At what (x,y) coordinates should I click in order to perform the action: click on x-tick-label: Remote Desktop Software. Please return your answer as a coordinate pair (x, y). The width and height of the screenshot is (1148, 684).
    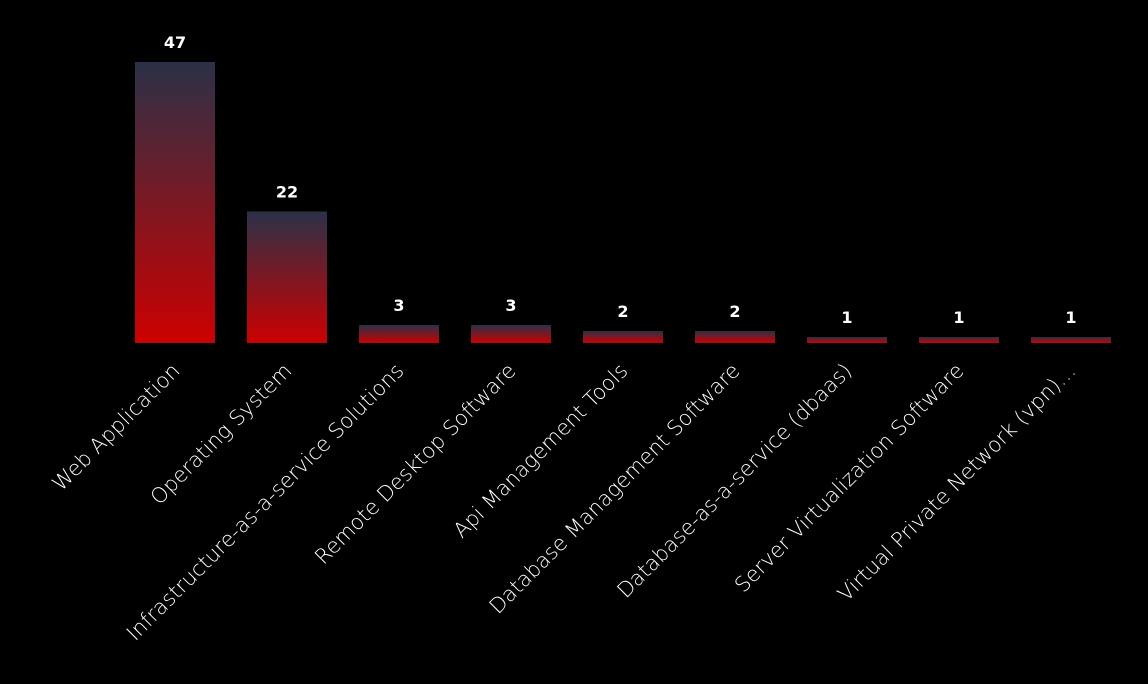
    Looking at the image, I should click on (415, 464).